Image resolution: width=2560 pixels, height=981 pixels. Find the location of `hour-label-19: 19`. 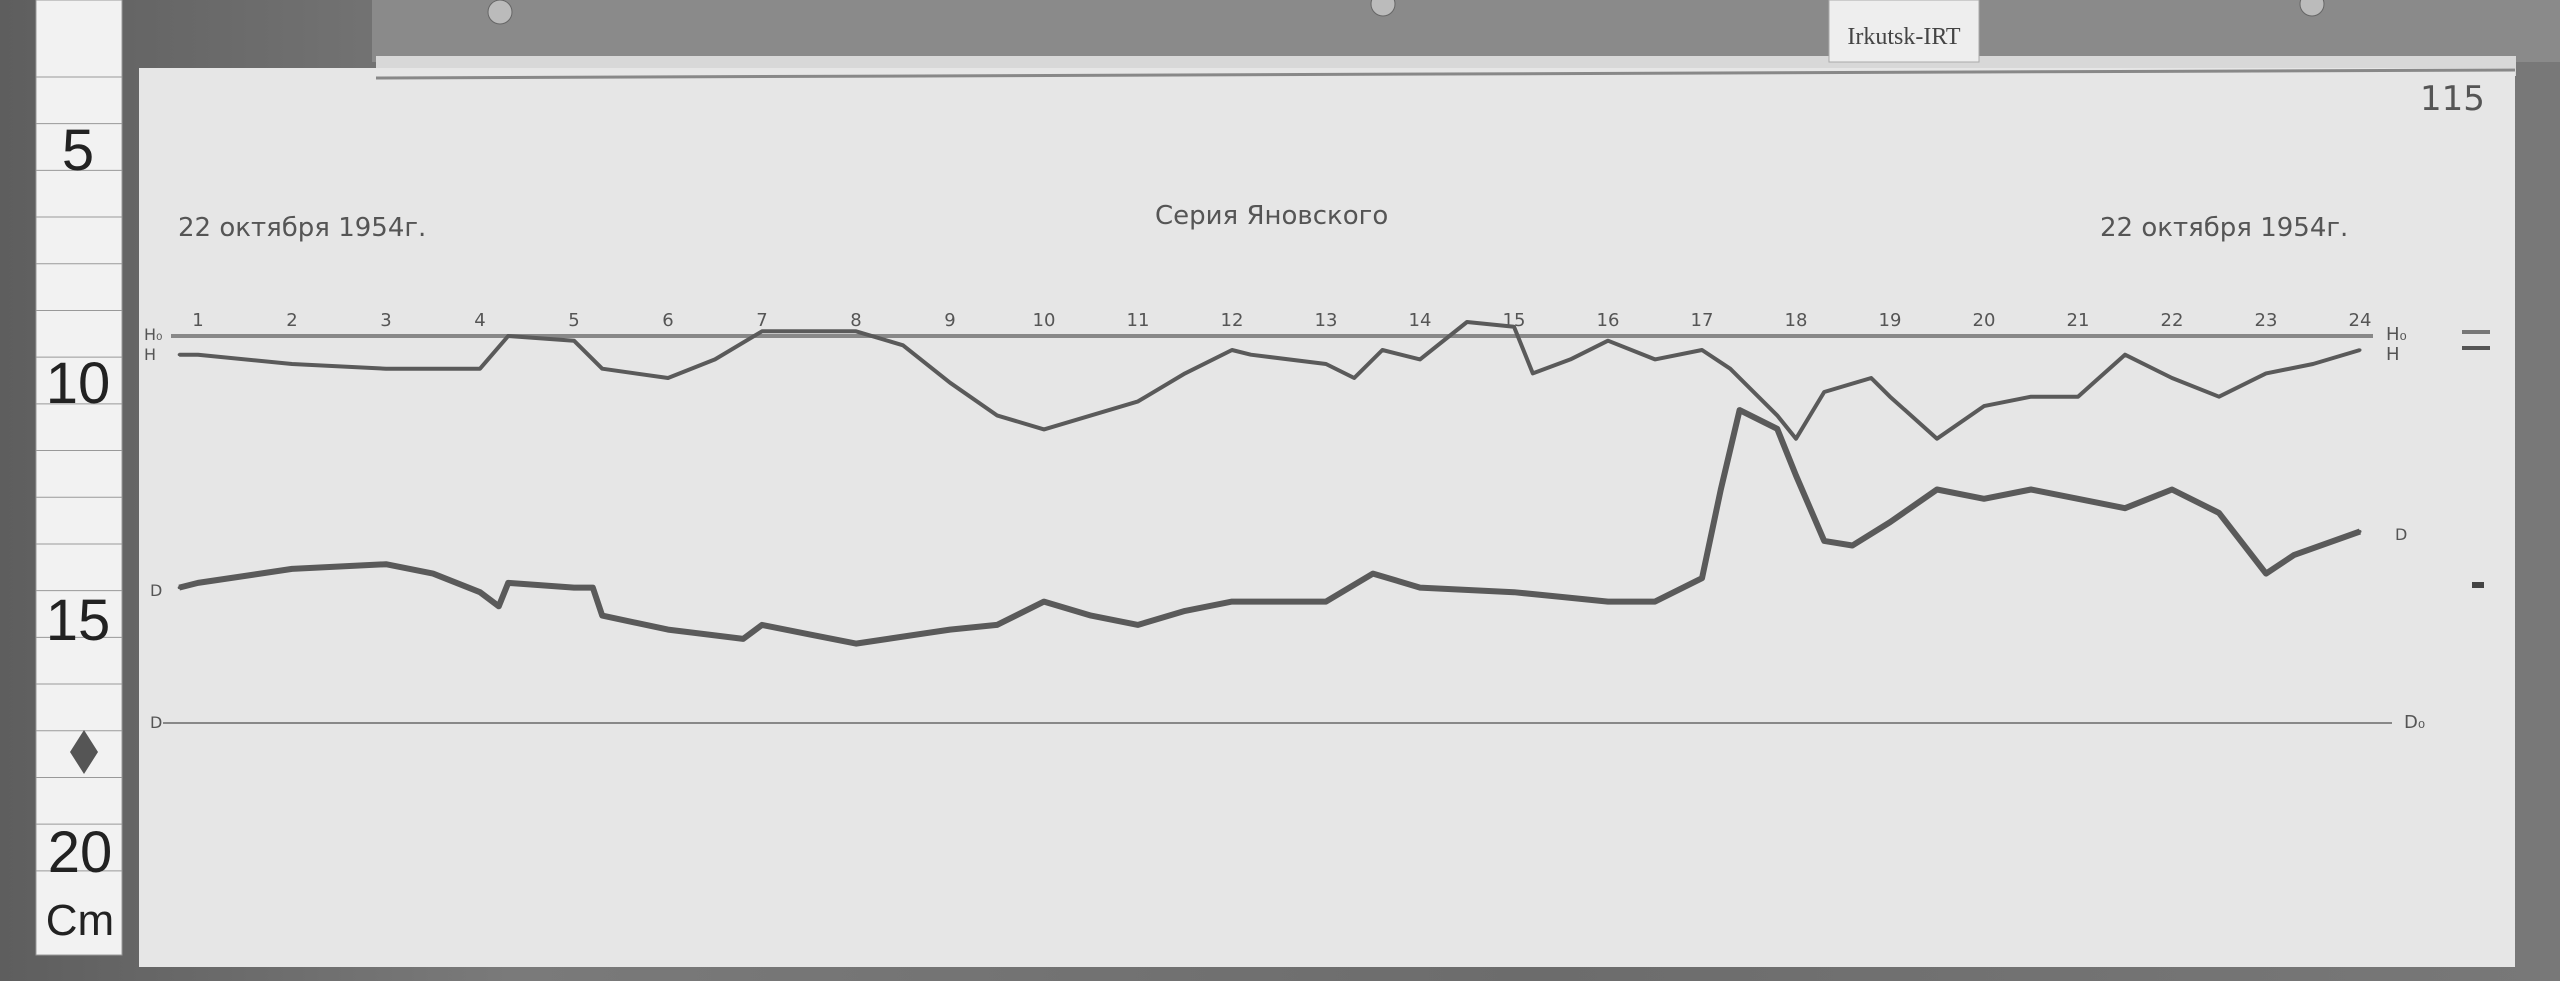

hour-label-19: 19 is located at coordinates (1890, 320).